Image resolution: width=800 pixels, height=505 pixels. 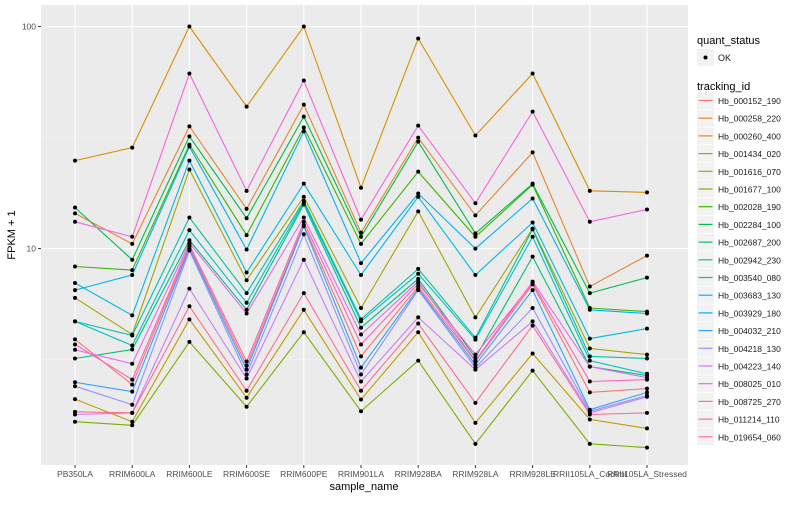 I want to click on legend-item: Hb_002942_230, so click(x=739, y=260).